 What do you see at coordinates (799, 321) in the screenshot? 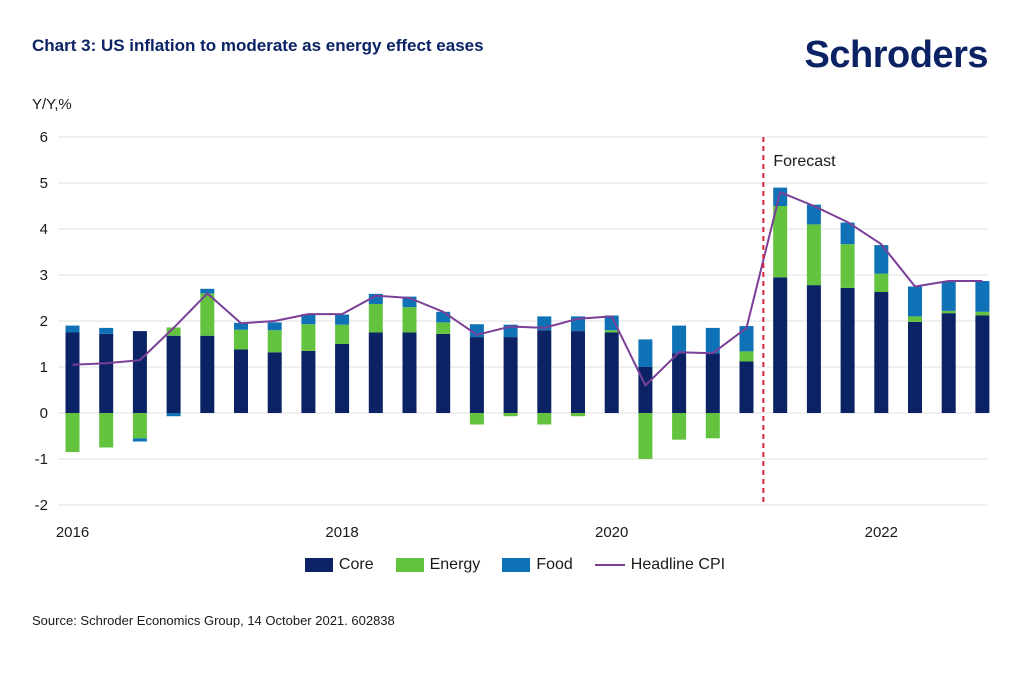
I see `forecast-marker: Forecast` at bounding box center [799, 321].